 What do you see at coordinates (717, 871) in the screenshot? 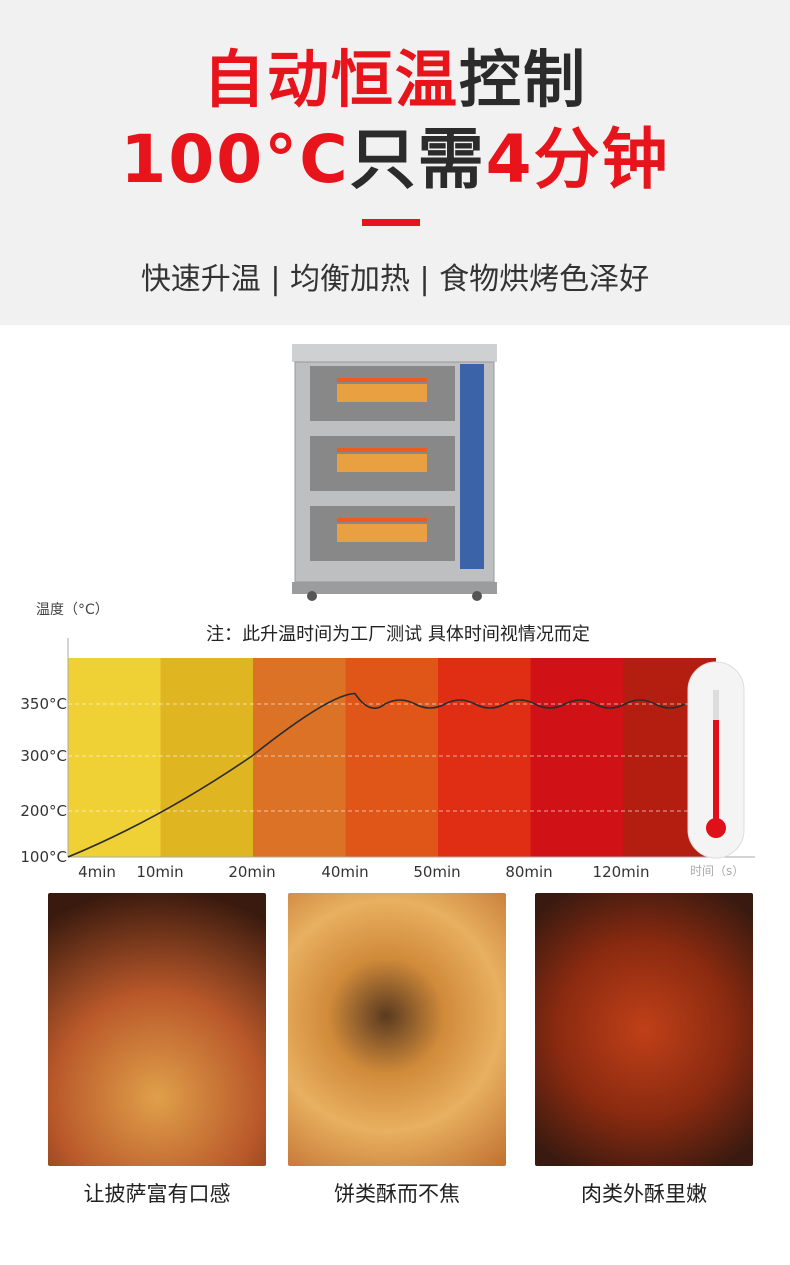
I see `x-axis-label: 时间（s）` at bounding box center [717, 871].